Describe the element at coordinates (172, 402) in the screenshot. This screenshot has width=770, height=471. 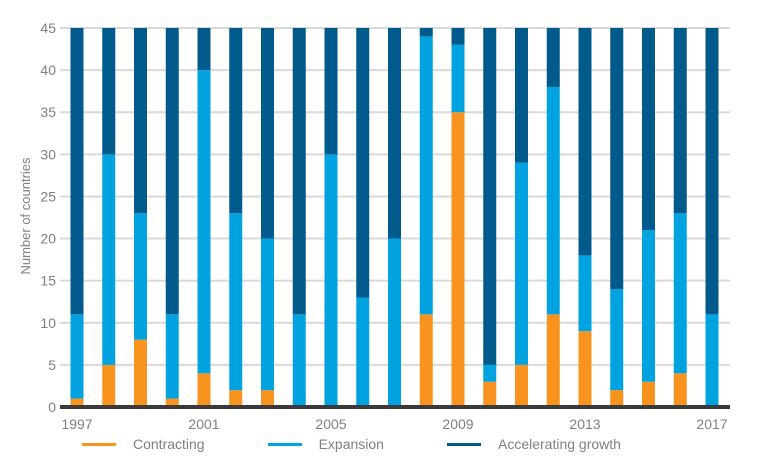
I see `bar-contracting-2000` at that location.